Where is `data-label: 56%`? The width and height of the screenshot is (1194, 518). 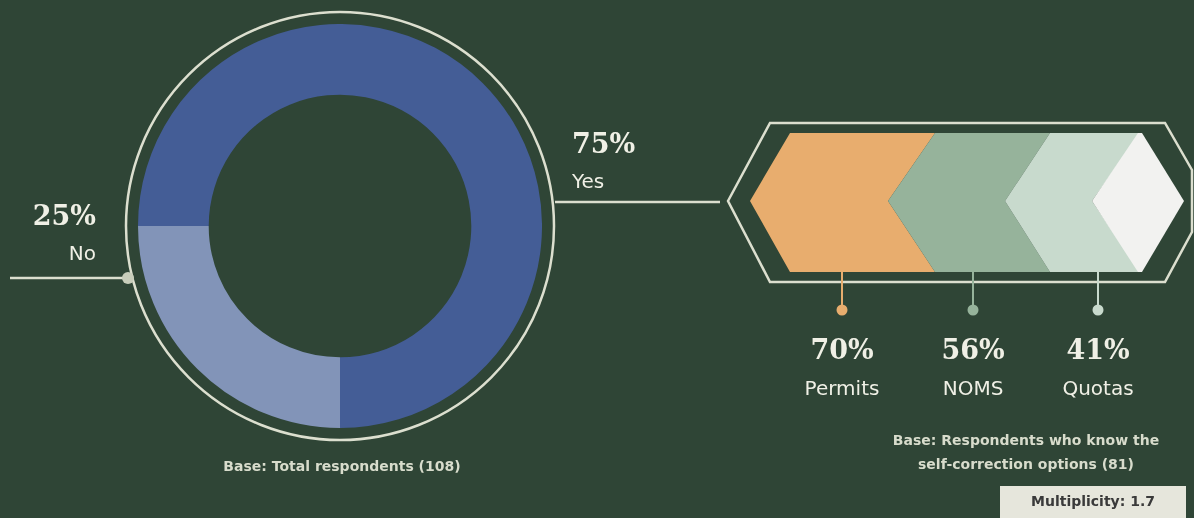
data-label: 56% is located at coordinates (973, 350).